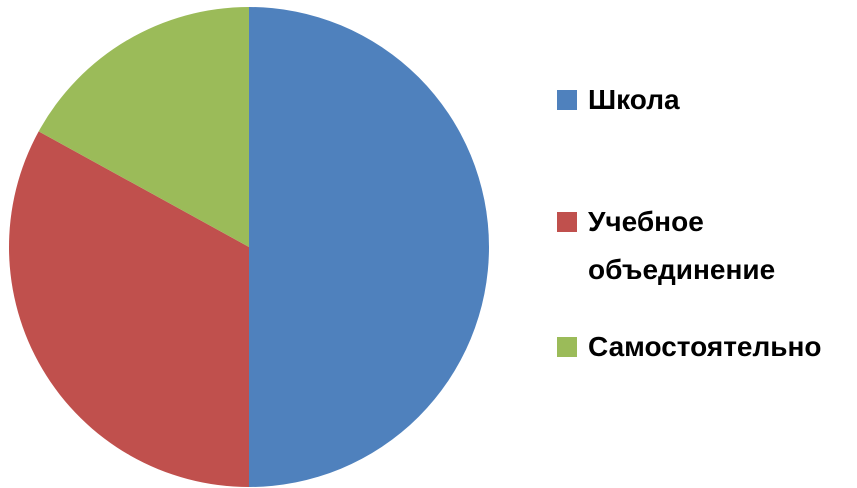  I want to click on legend-label: Школа, so click(634, 99).